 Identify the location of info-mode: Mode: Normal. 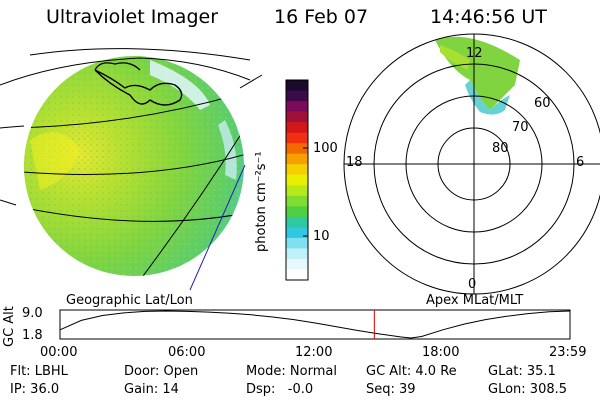
(291, 371).